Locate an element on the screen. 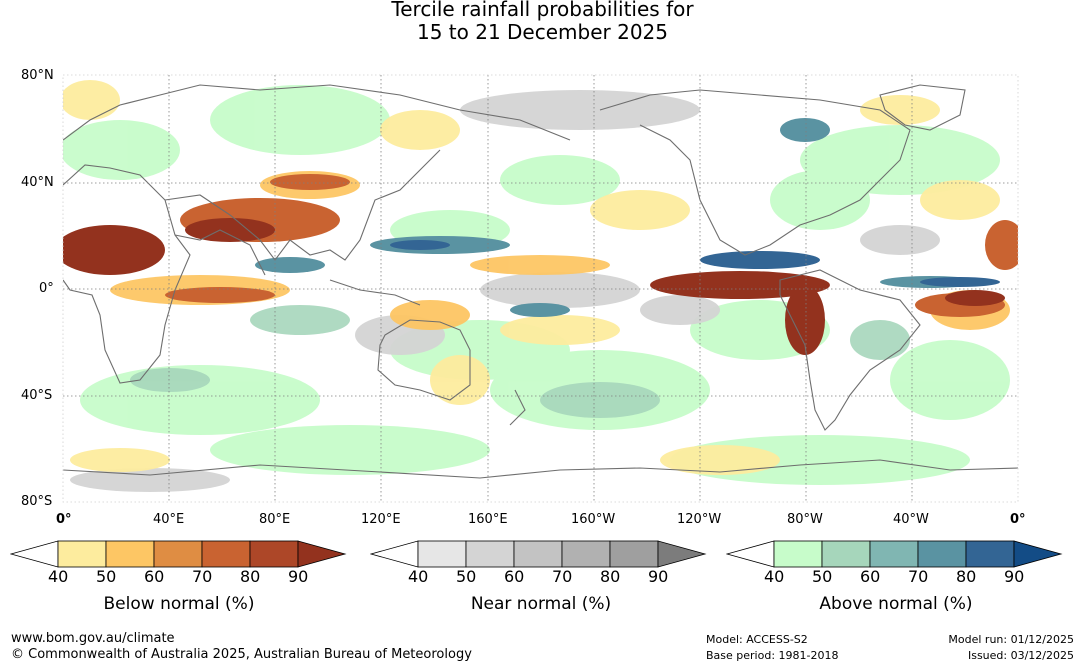 The height and width of the screenshot is (667, 1085). lon-label-80w: 80°W is located at coordinates (805, 519).